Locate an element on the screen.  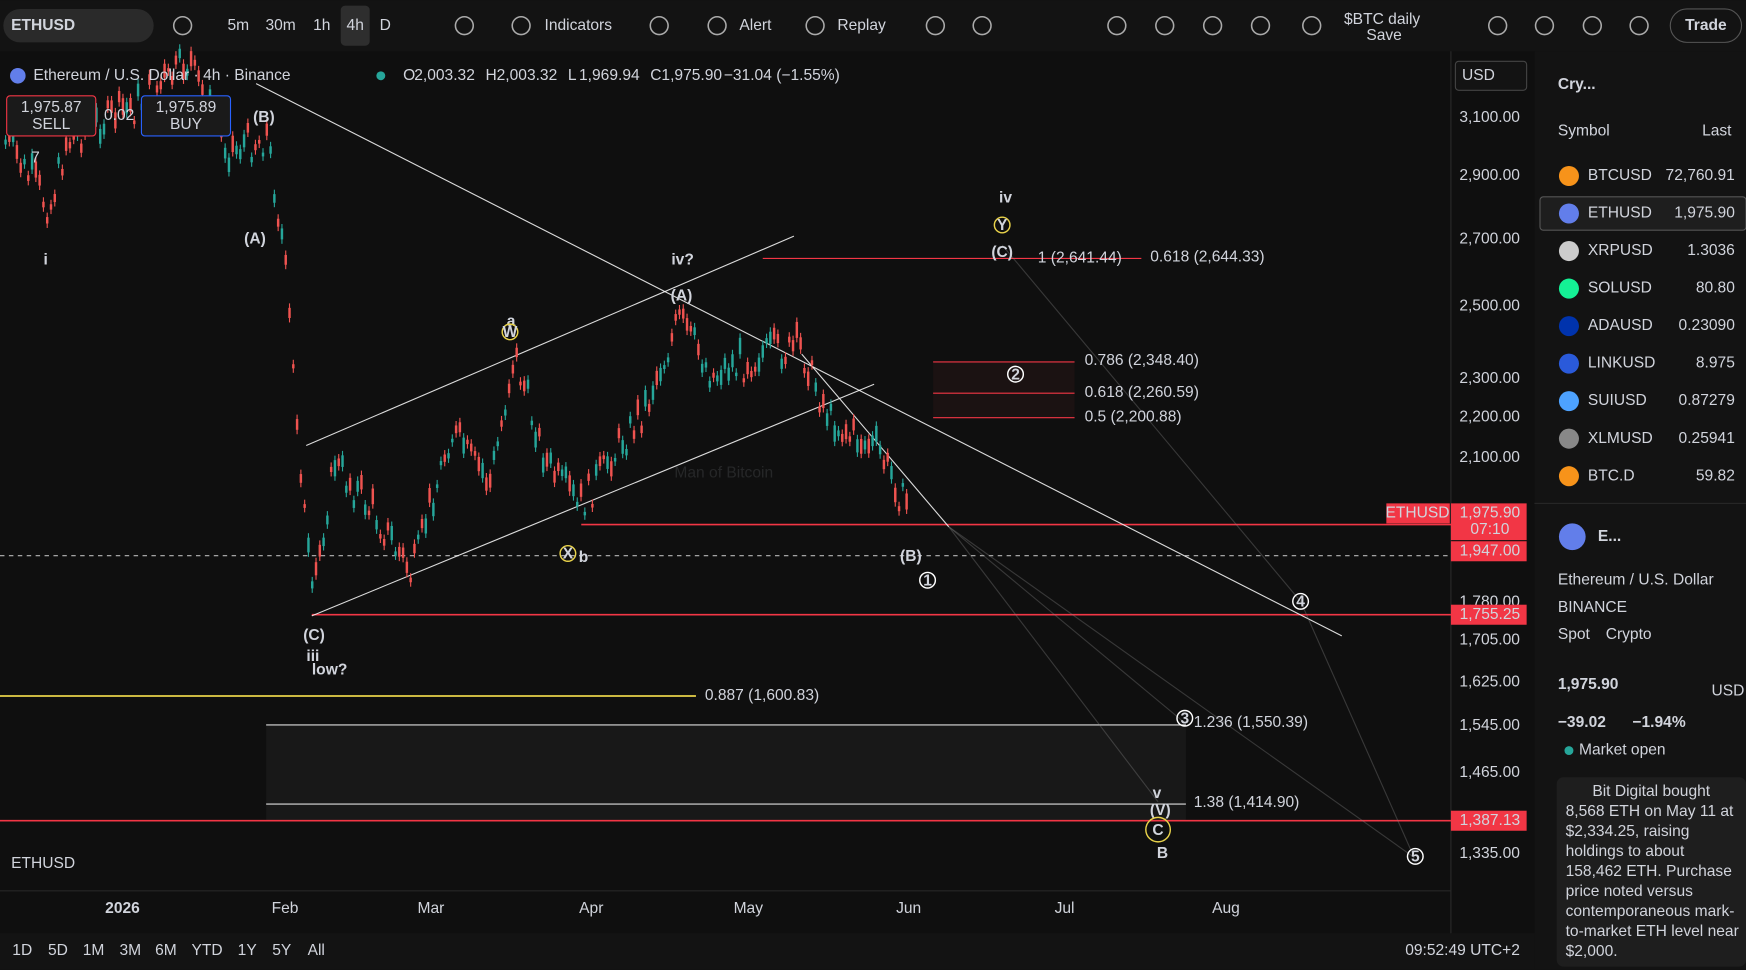
fib-label: 1.38 (1,414.90) is located at coordinates (1247, 802).